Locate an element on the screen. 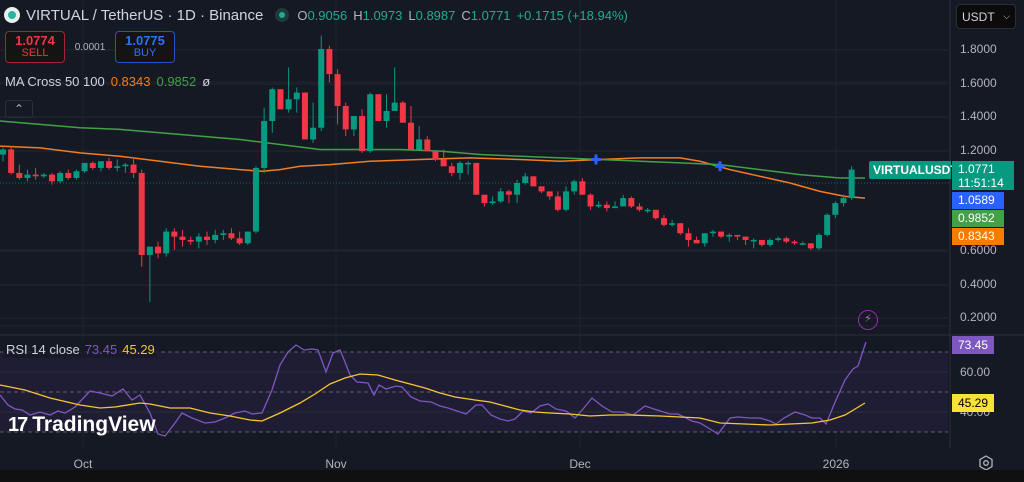  ma-cross-legend: MA Cross 50 100 0.8343 0.9852 ø is located at coordinates (108, 81).